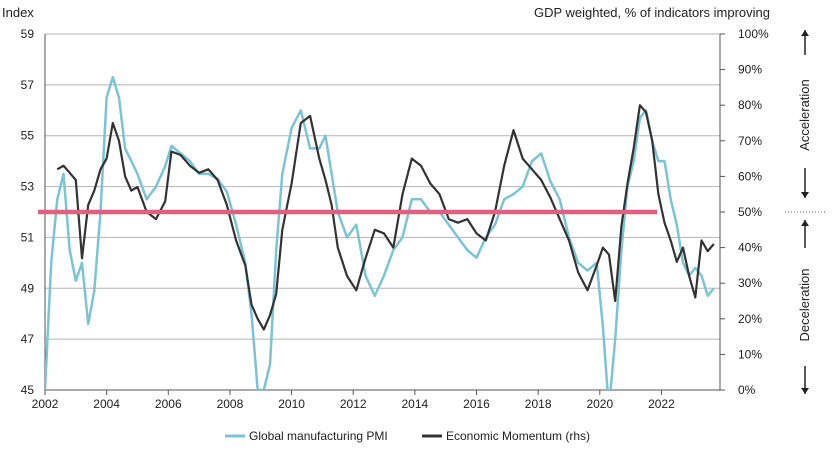 The image size is (836, 453). Describe the element at coordinates (750, 176) in the screenshot. I see `y-right-tick-label: 60%` at that location.